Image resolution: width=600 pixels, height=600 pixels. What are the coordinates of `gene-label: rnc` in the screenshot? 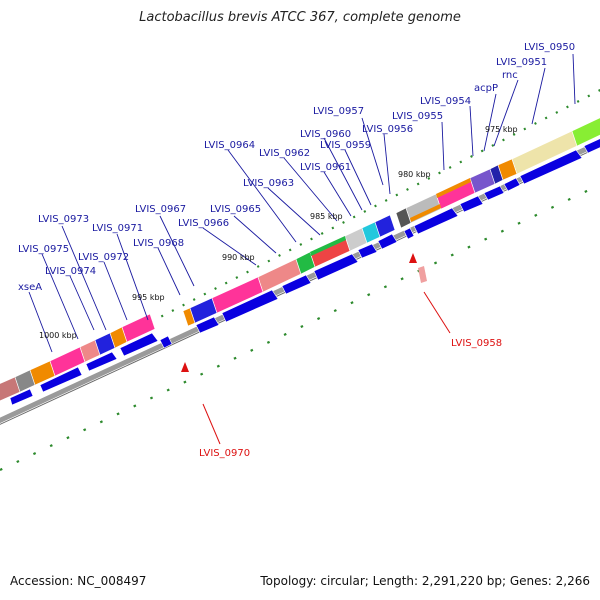 It's located at (510, 75).